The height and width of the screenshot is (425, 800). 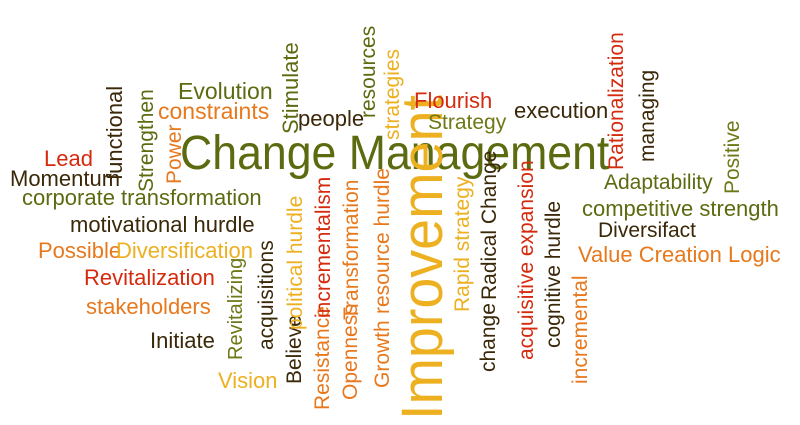 What do you see at coordinates (526, 260) in the screenshot?
I see `word-acquisitive-expansion: acquisitive expansion` at bounding box center [526, 260].